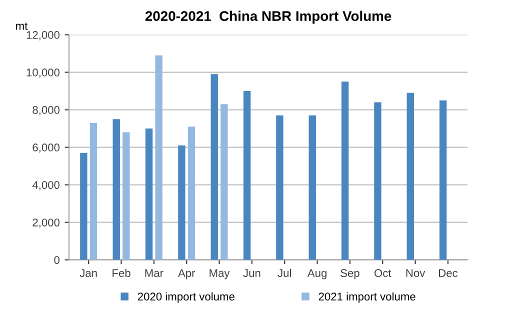  Describe the element at coordinates (46, 223) in the screenshot. I see `y-tick-label: 2,000` at that location.